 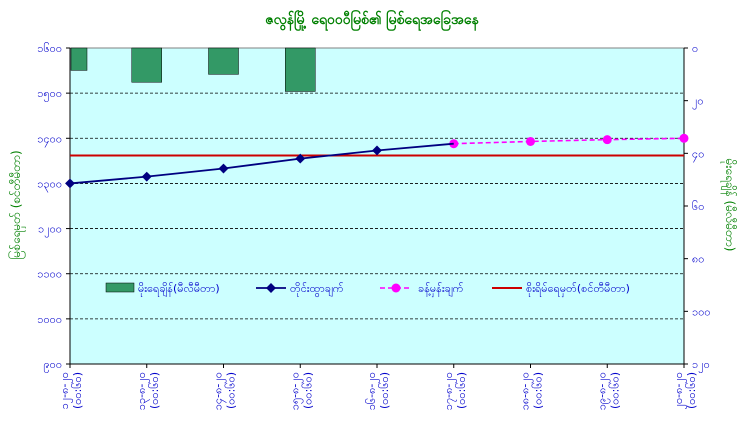 What do you see at coordinates (295, 391) in the screenshot?
I see `x-tick-label-line: ၁၅-၈-၂၀` at bounding box center [295, 391].